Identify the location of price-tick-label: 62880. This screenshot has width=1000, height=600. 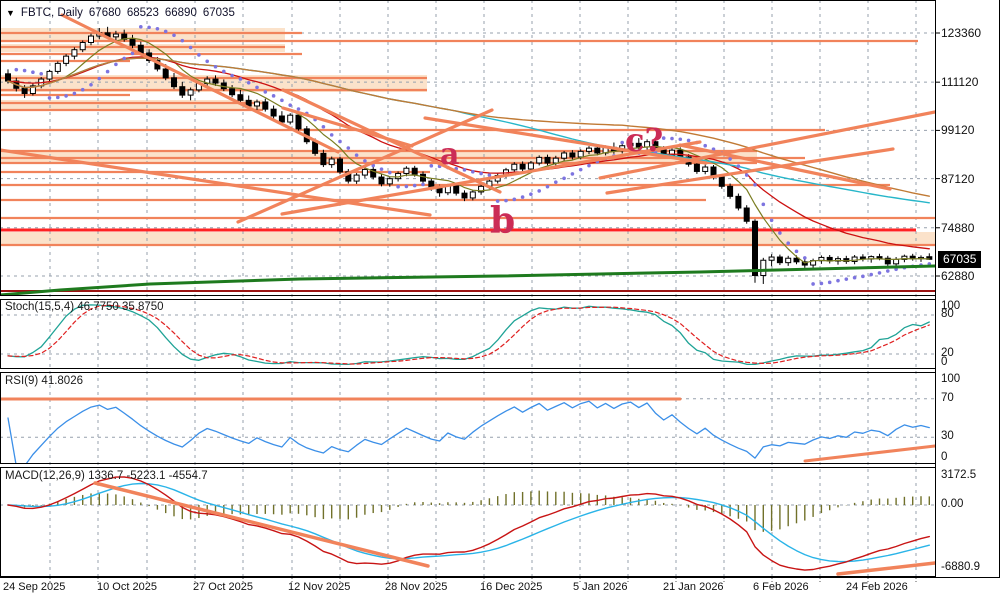
(958, 275).